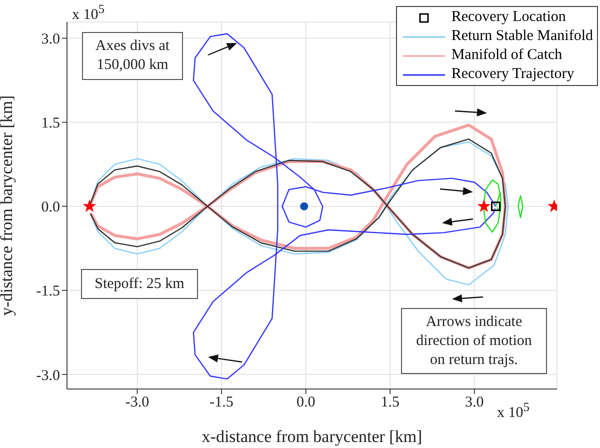 The width and height of the screenshot is (600, 448). I want to click on line-series, so click(521, 206).